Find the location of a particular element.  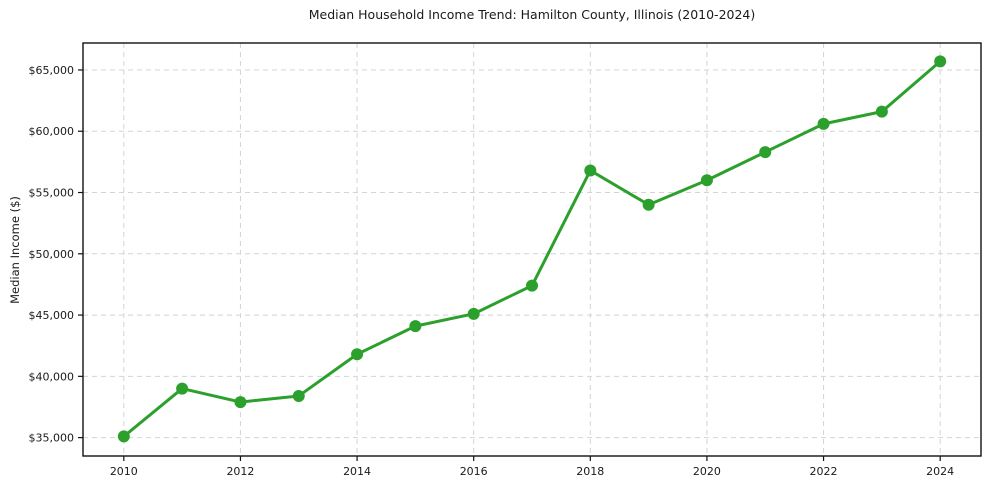

data-point-2017 is located at coordinates (532, 285).